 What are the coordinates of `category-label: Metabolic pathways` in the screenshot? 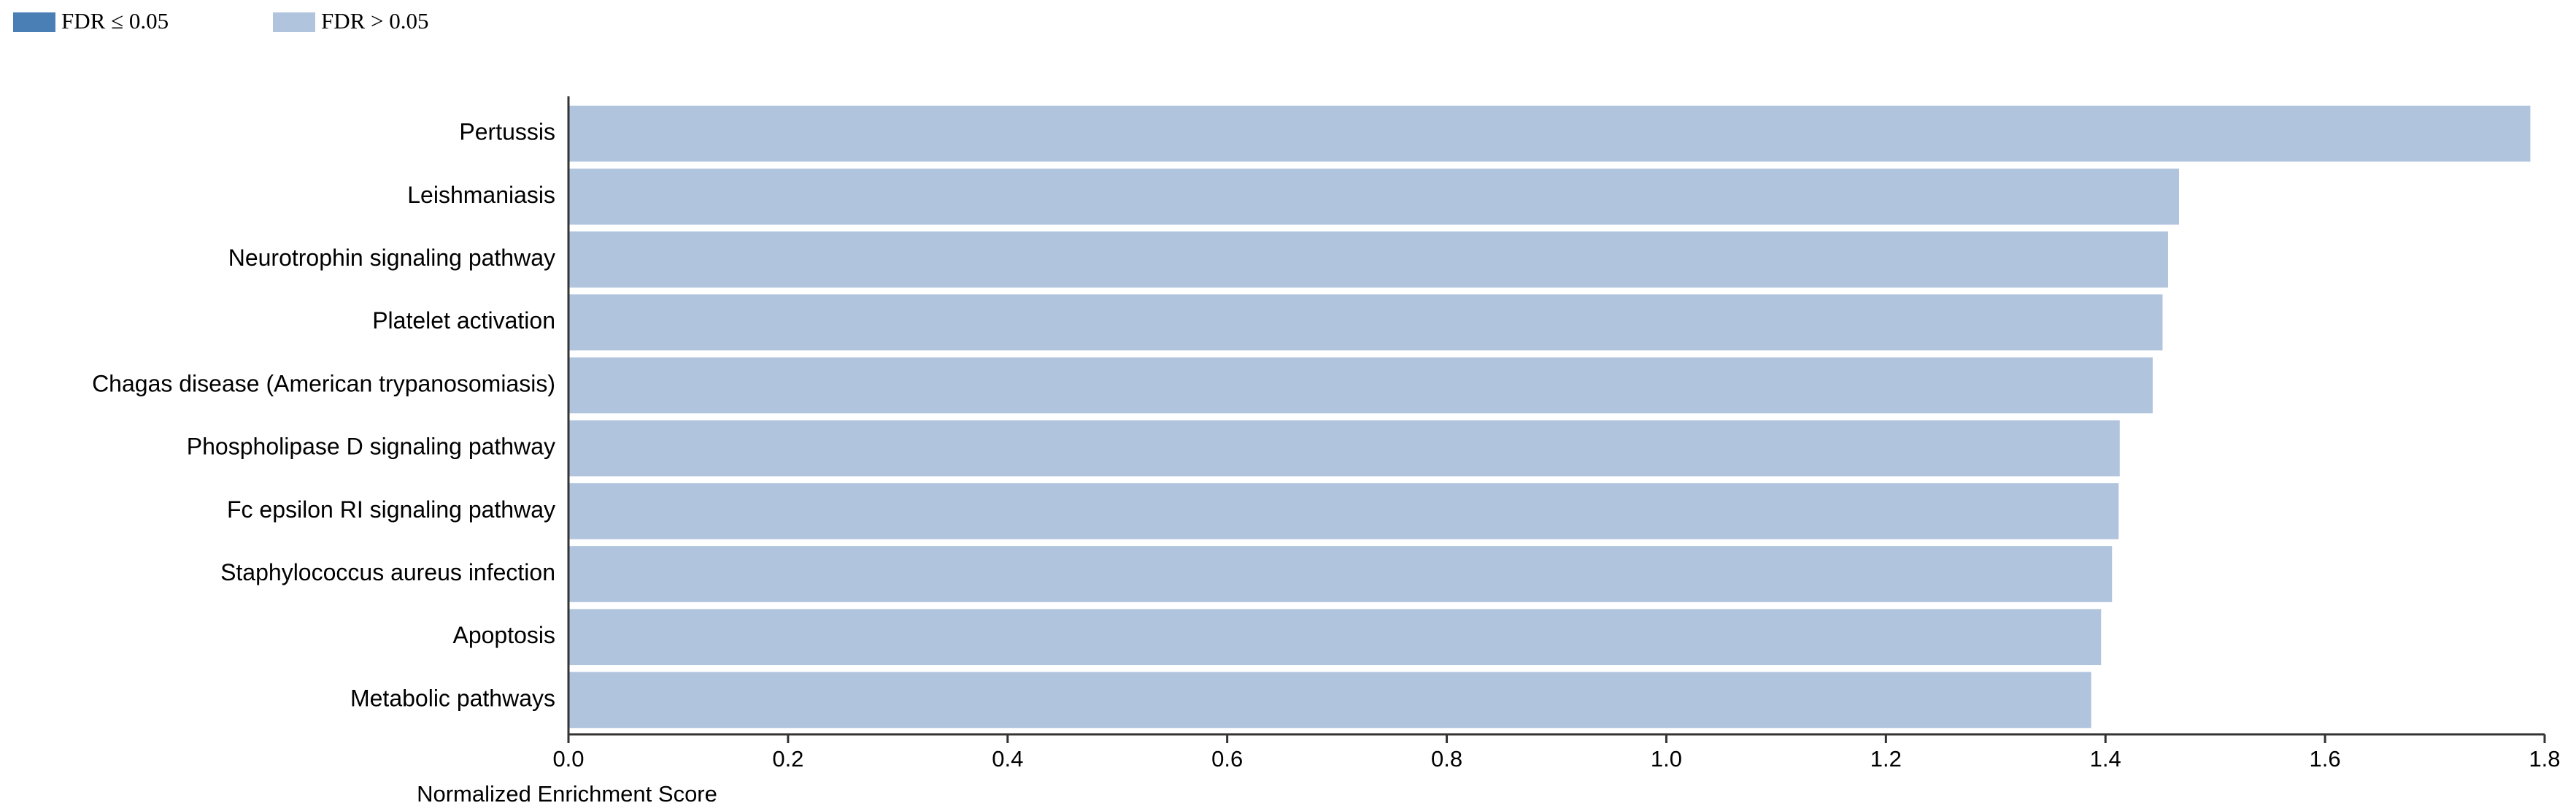 It's located at (453, 698).